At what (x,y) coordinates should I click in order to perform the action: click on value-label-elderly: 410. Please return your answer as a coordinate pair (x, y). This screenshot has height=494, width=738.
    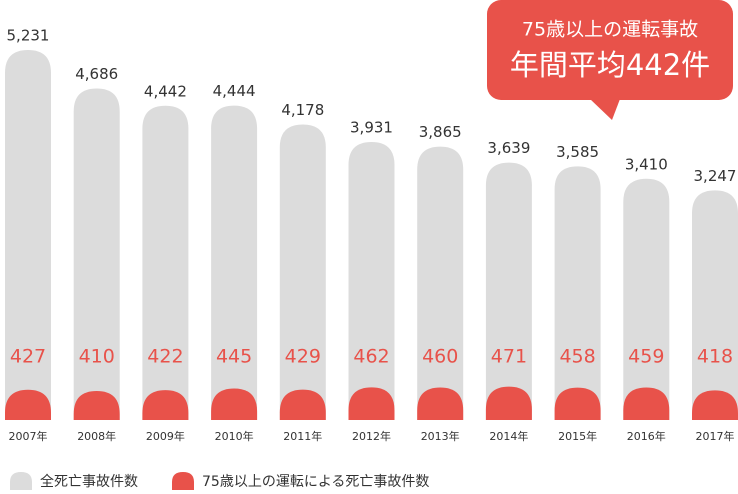
    Looking at the image, I should click on (97, 357).